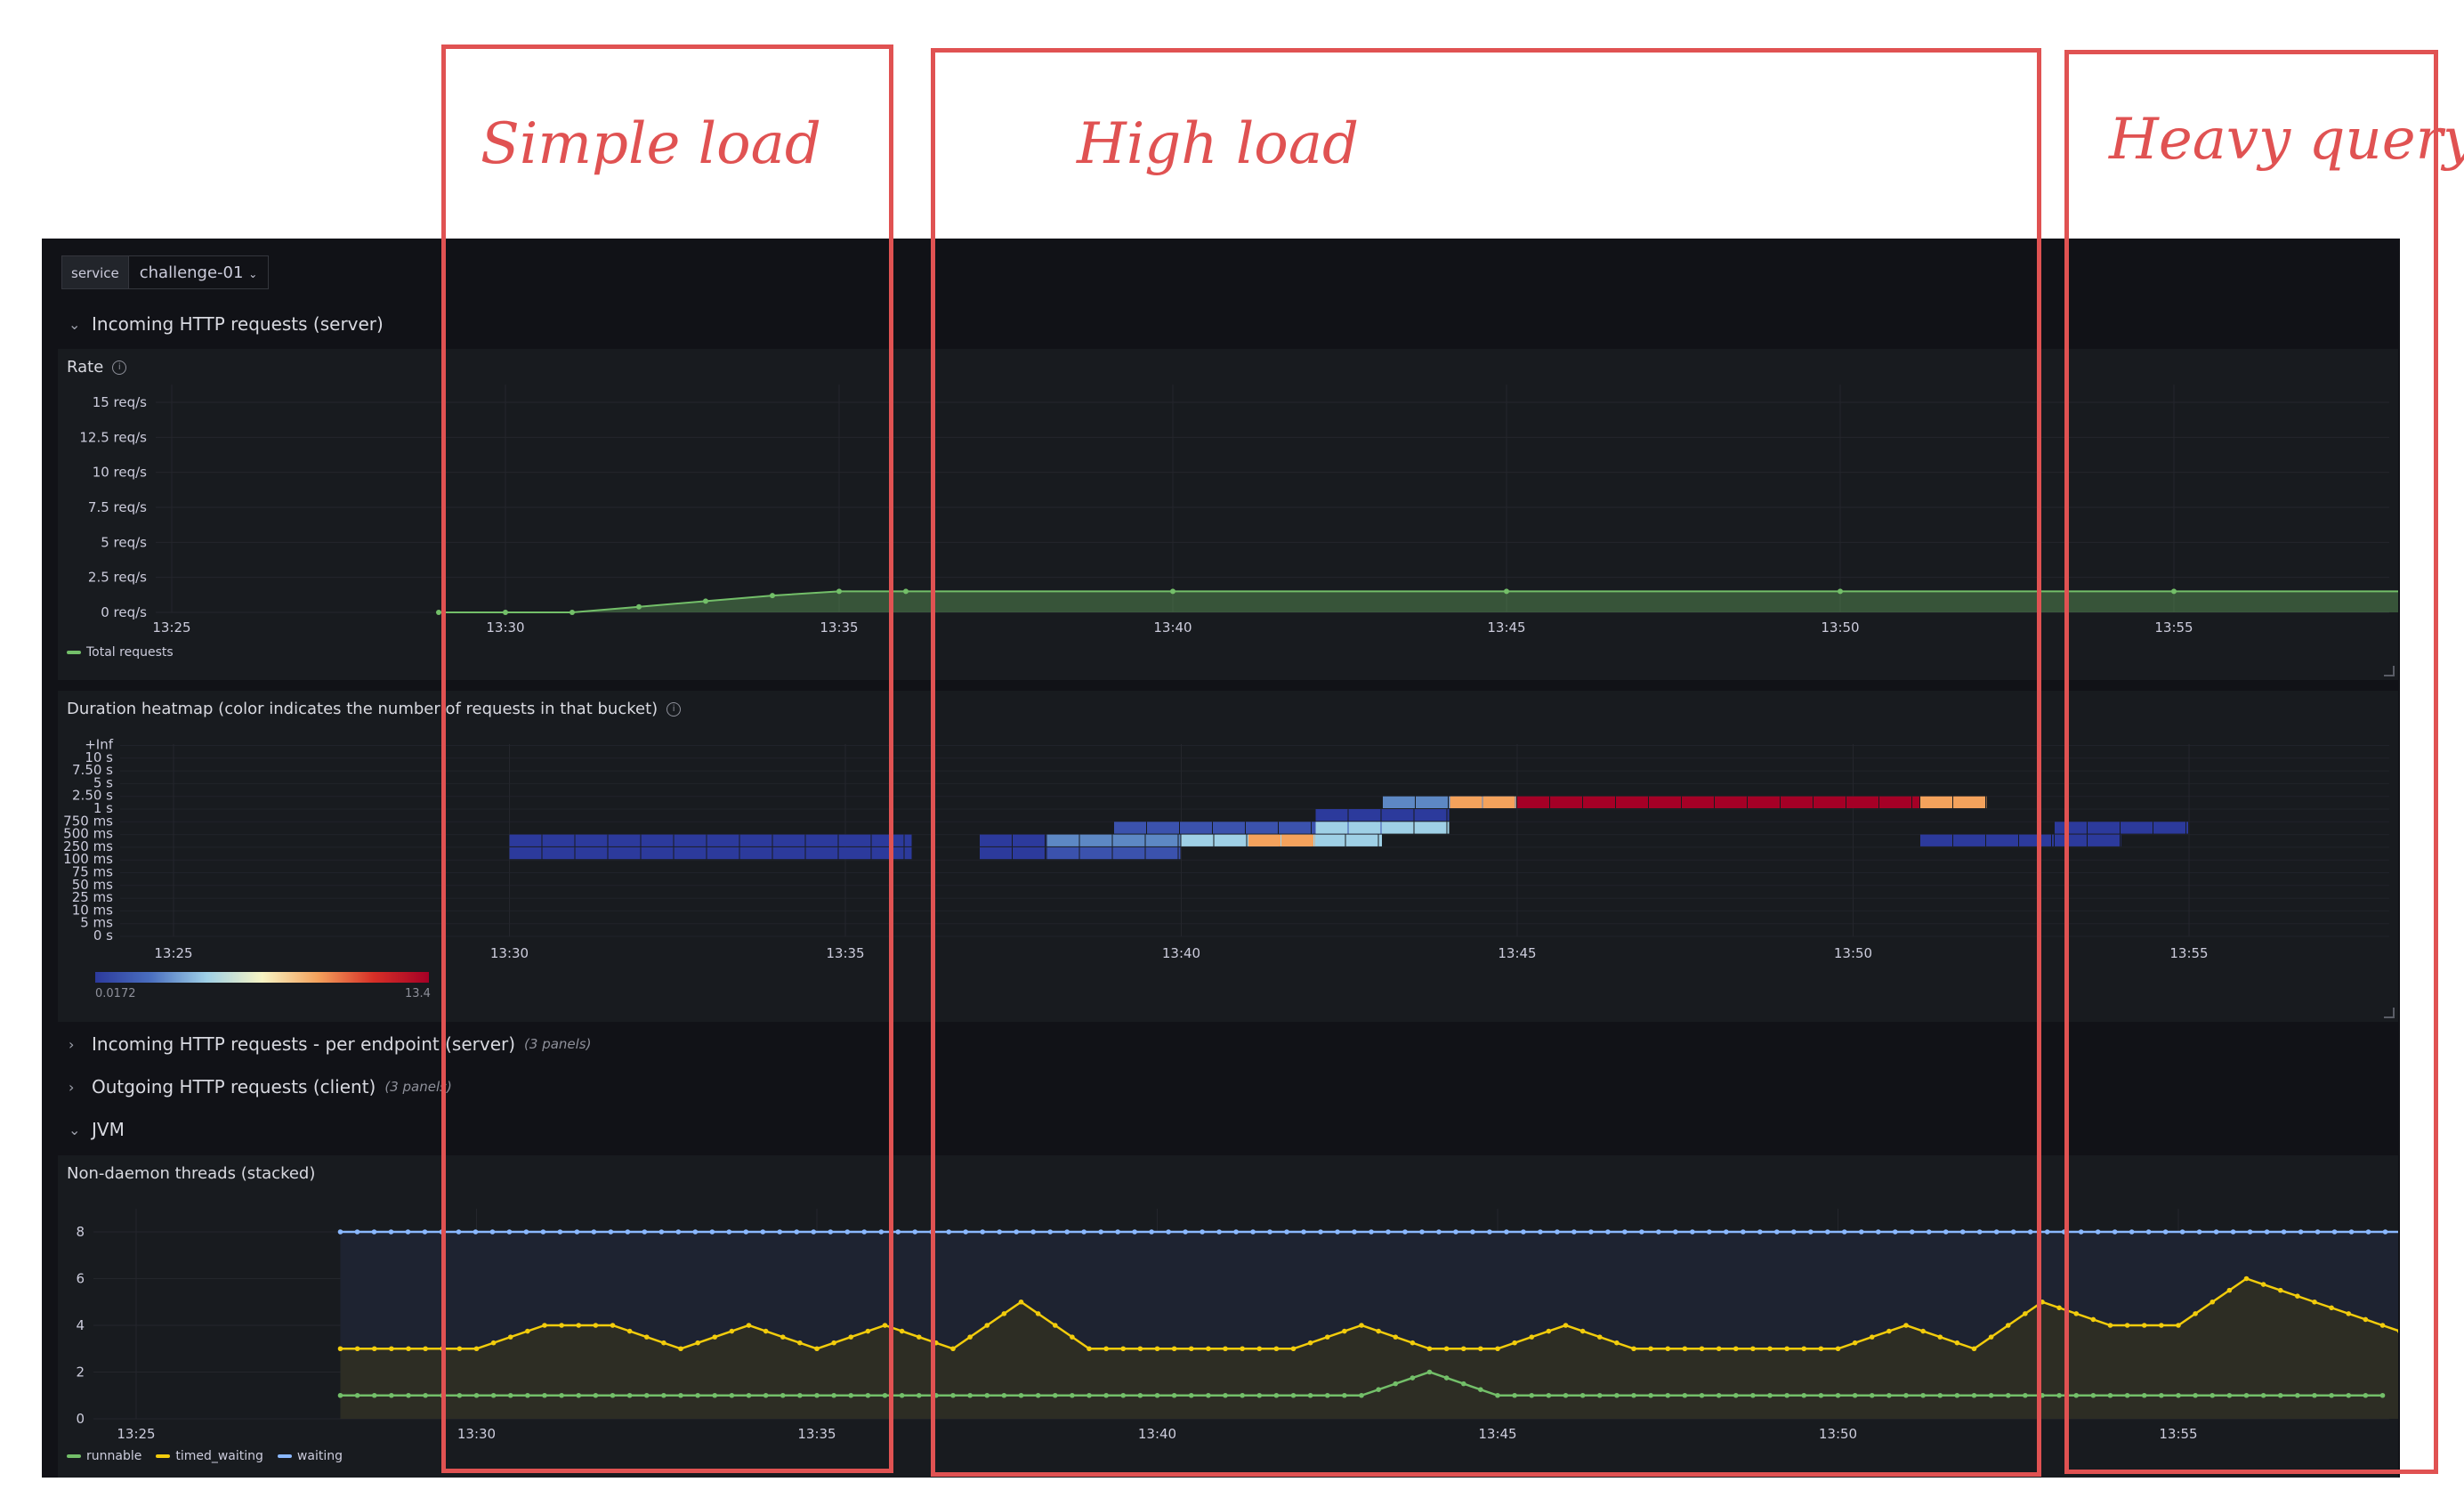 The image size is (2464, 1490). I want to click on heatmap-y-label: 1 s, so click(103, 808).